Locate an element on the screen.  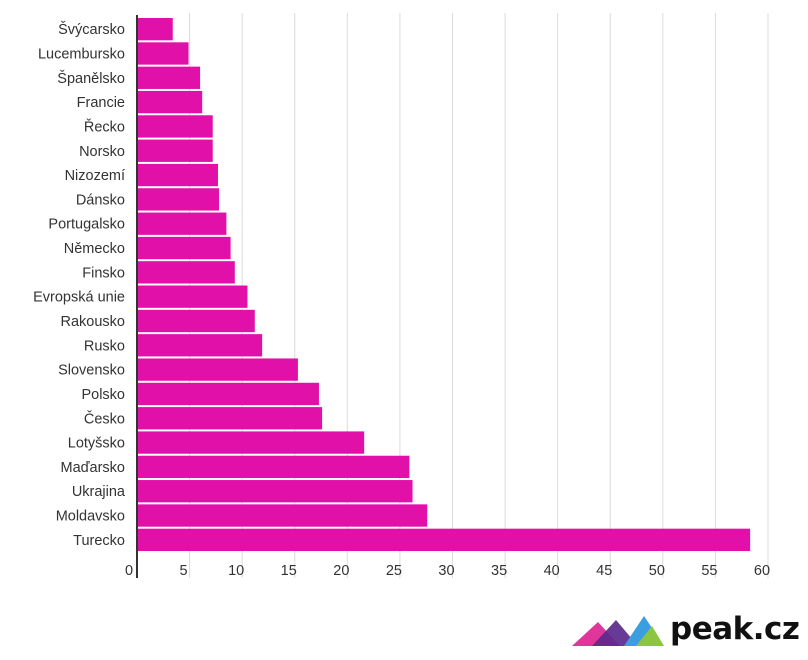
category-label: Moldavsko is located at coordinates (90, 517).